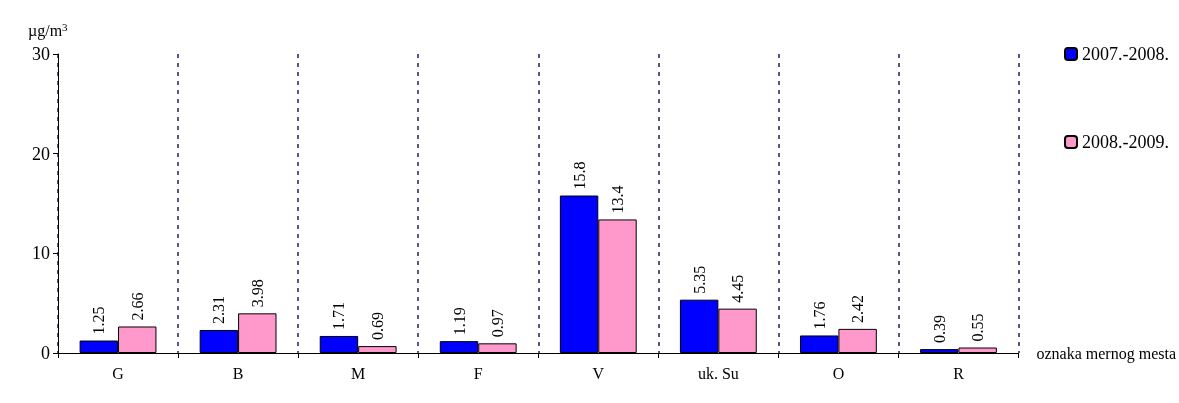  What do you see at coordinates (118, 373) in the screenshot?
I see `x-tick-label: G` at bounding box center [118, 373].